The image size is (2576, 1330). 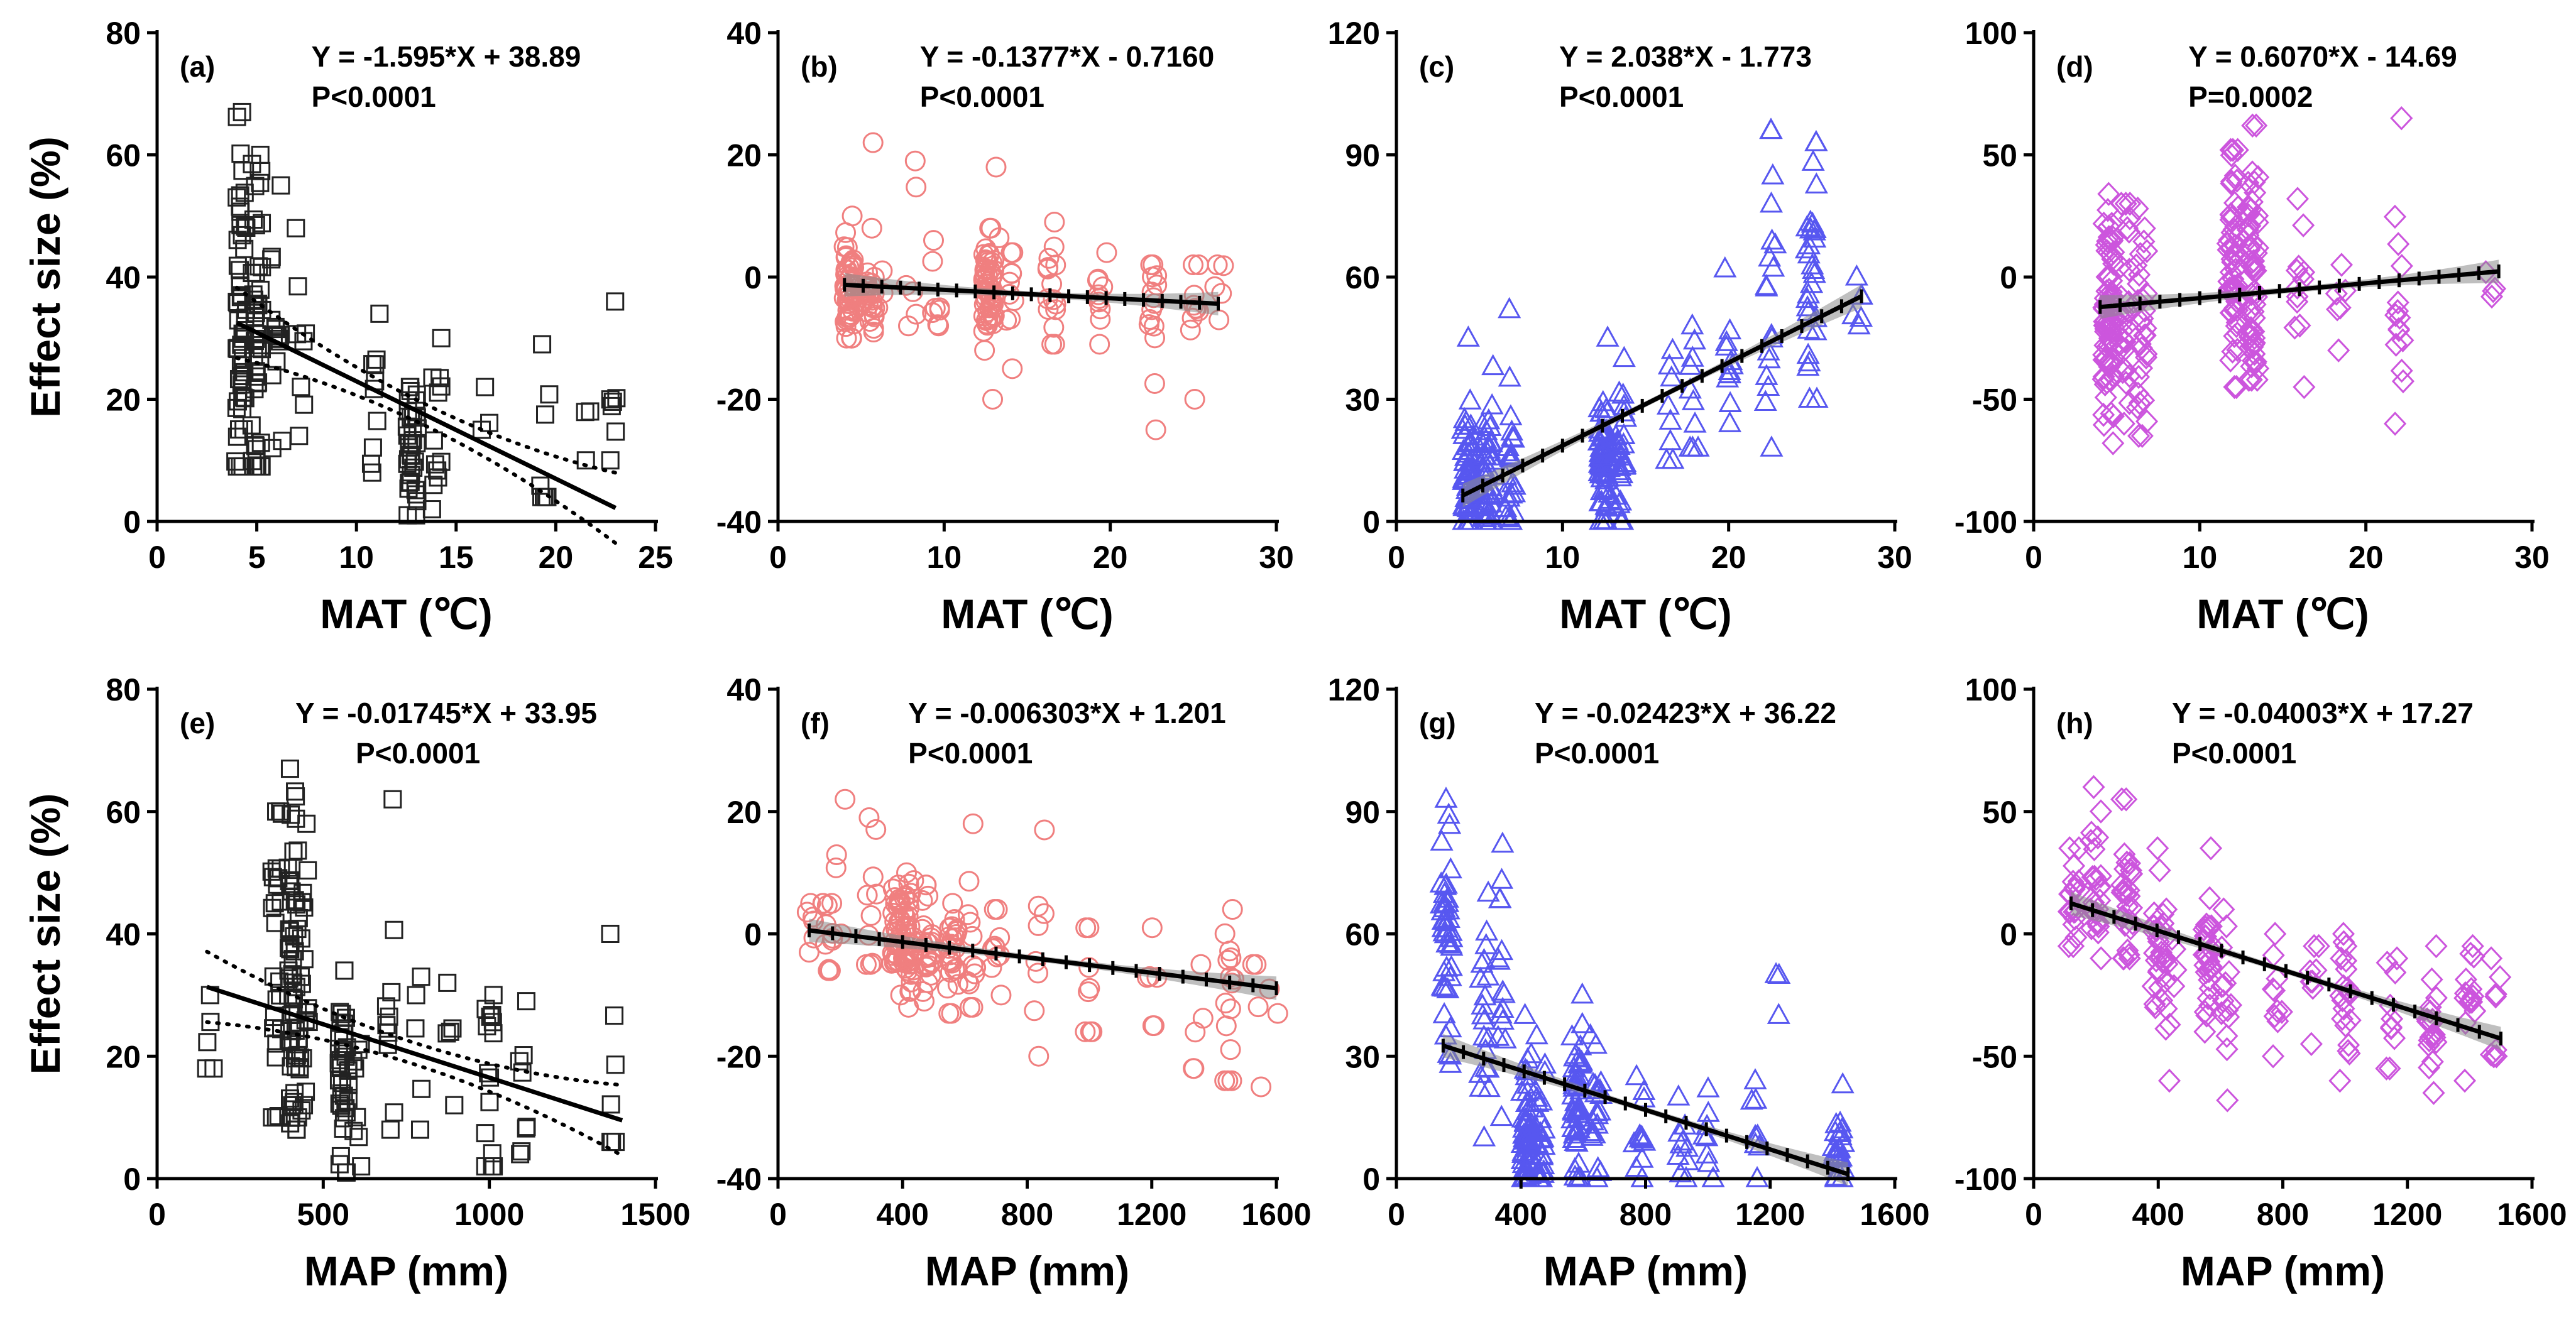 What do you see at coordinates (2532, 557) in the screenshot?
I see `x-tick-label: 30` at bounding box center [2532, 557].